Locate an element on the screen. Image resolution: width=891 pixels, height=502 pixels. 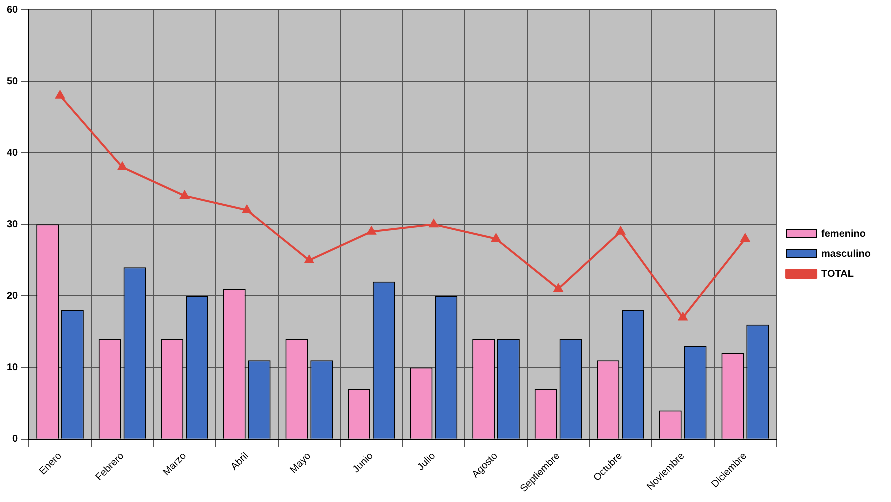
y-tick-label: 60 is located at coordinates (13, 10).